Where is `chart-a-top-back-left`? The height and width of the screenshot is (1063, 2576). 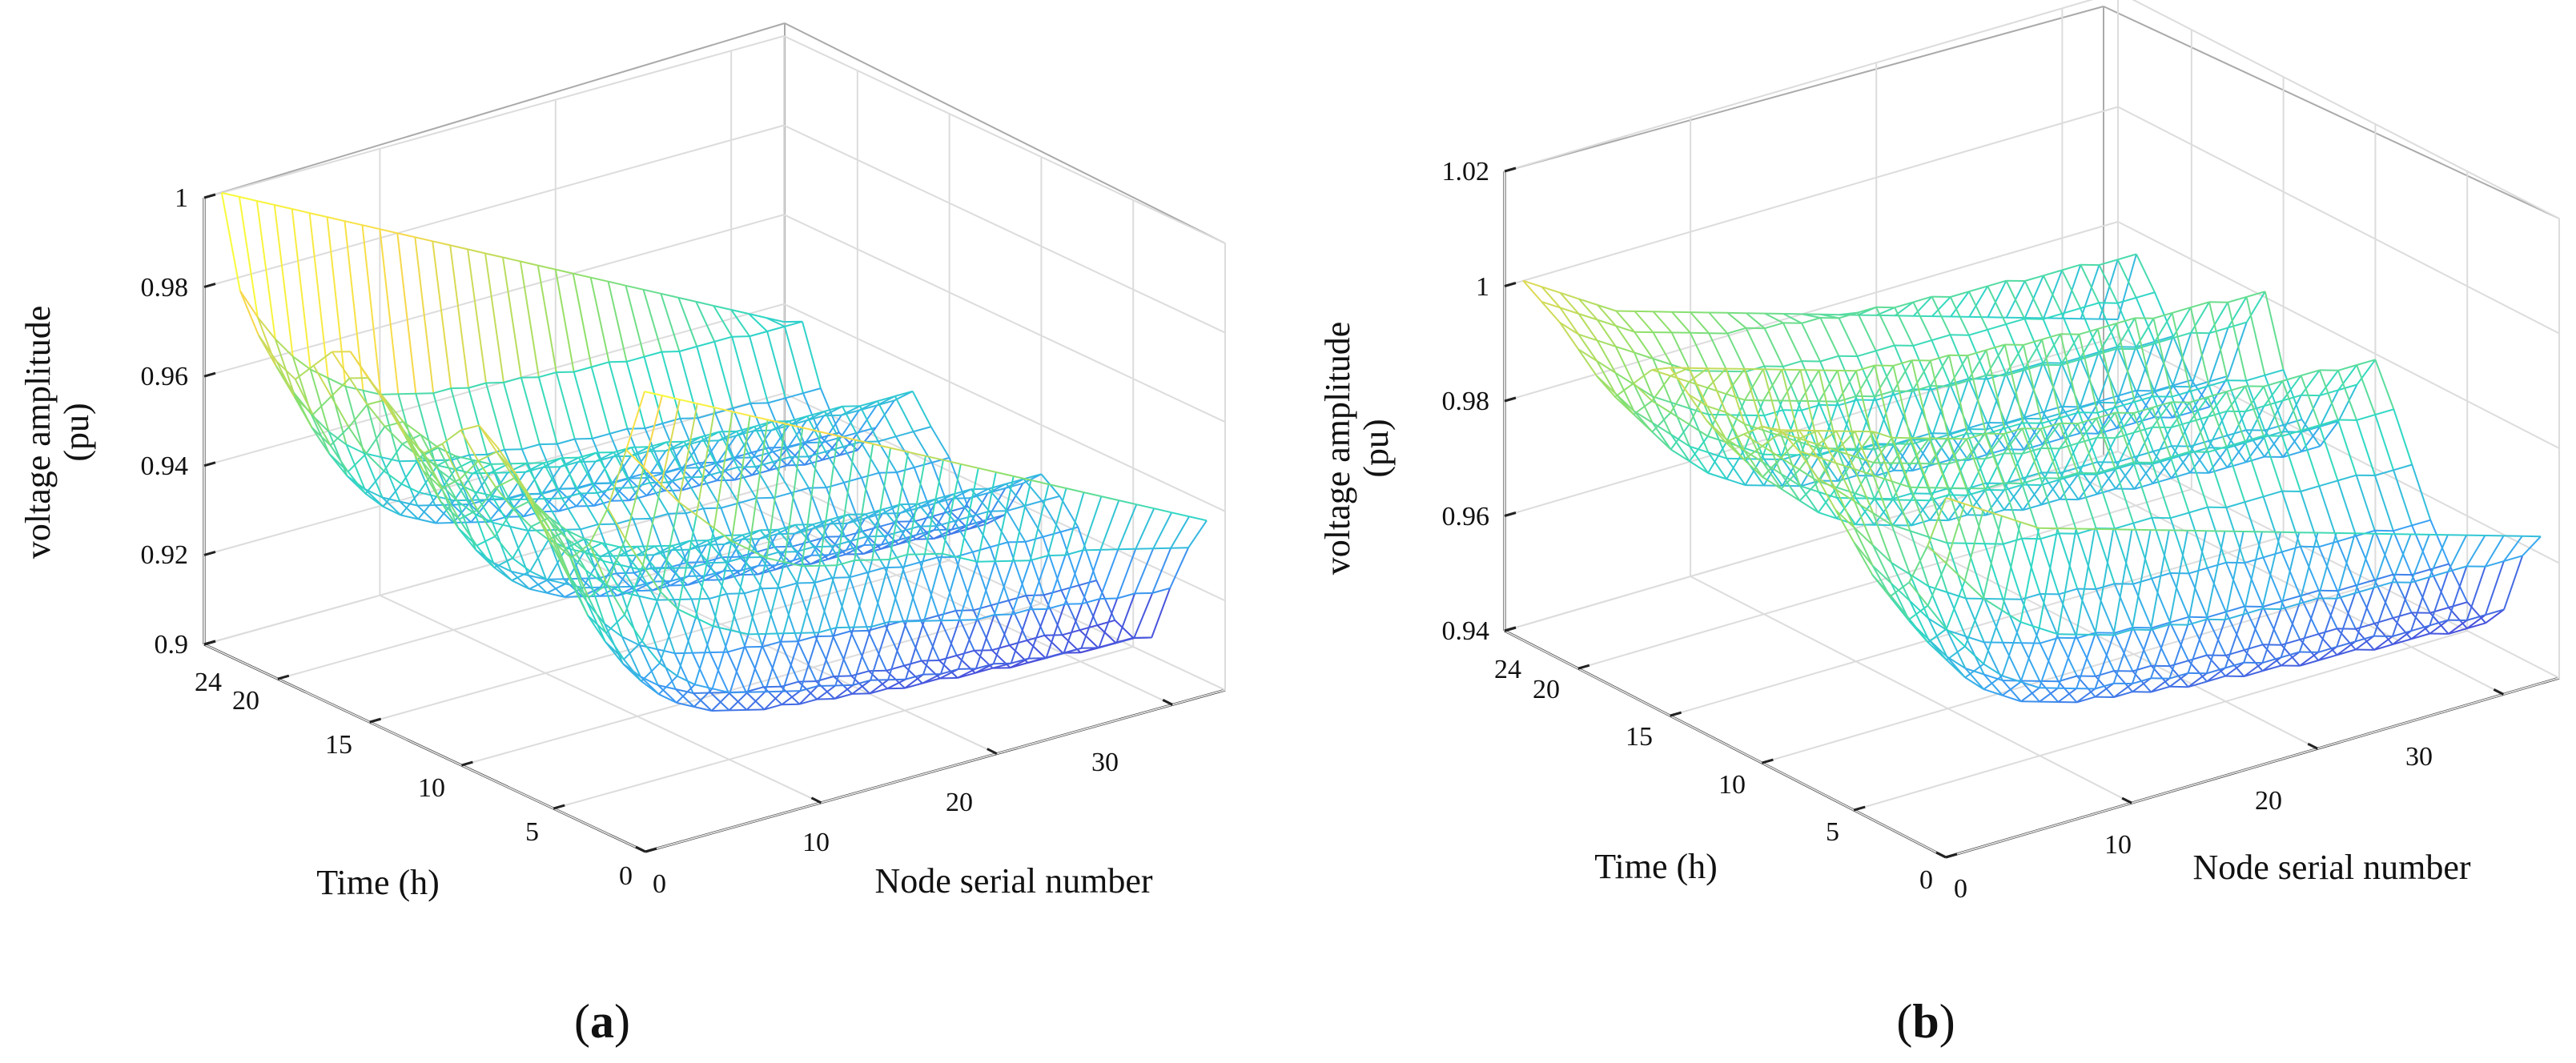 chart-a-top-back-left is located at coordinates (494, 110).